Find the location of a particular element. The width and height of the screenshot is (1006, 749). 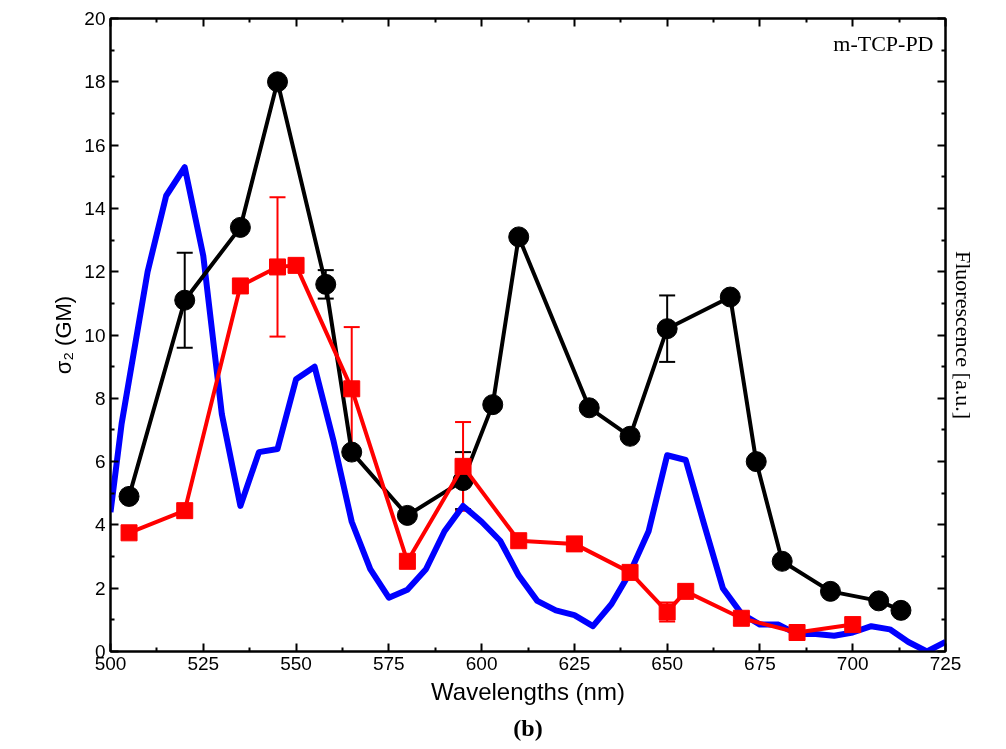

x-tick-label: 625 is located at coordinates (574, 663).